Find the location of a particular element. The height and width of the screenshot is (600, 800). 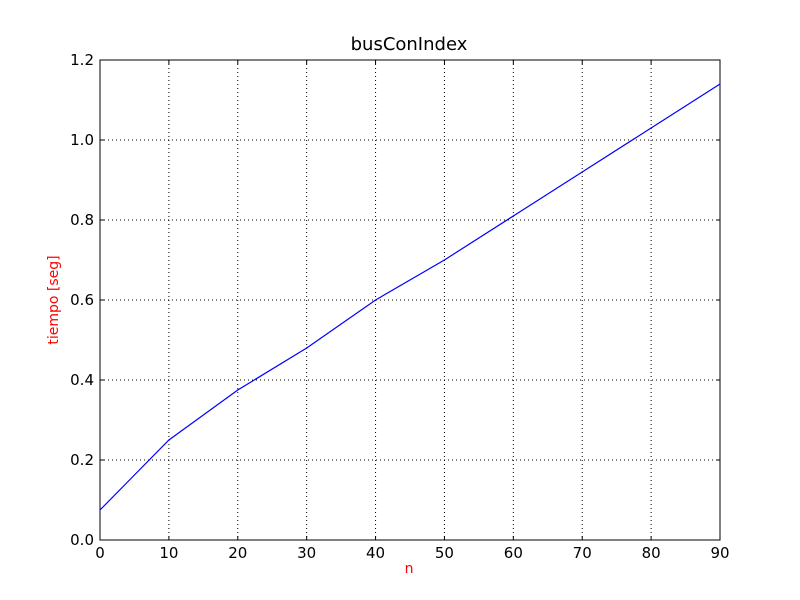

x-tick-label: 50 is located at coordinates (444, 553).